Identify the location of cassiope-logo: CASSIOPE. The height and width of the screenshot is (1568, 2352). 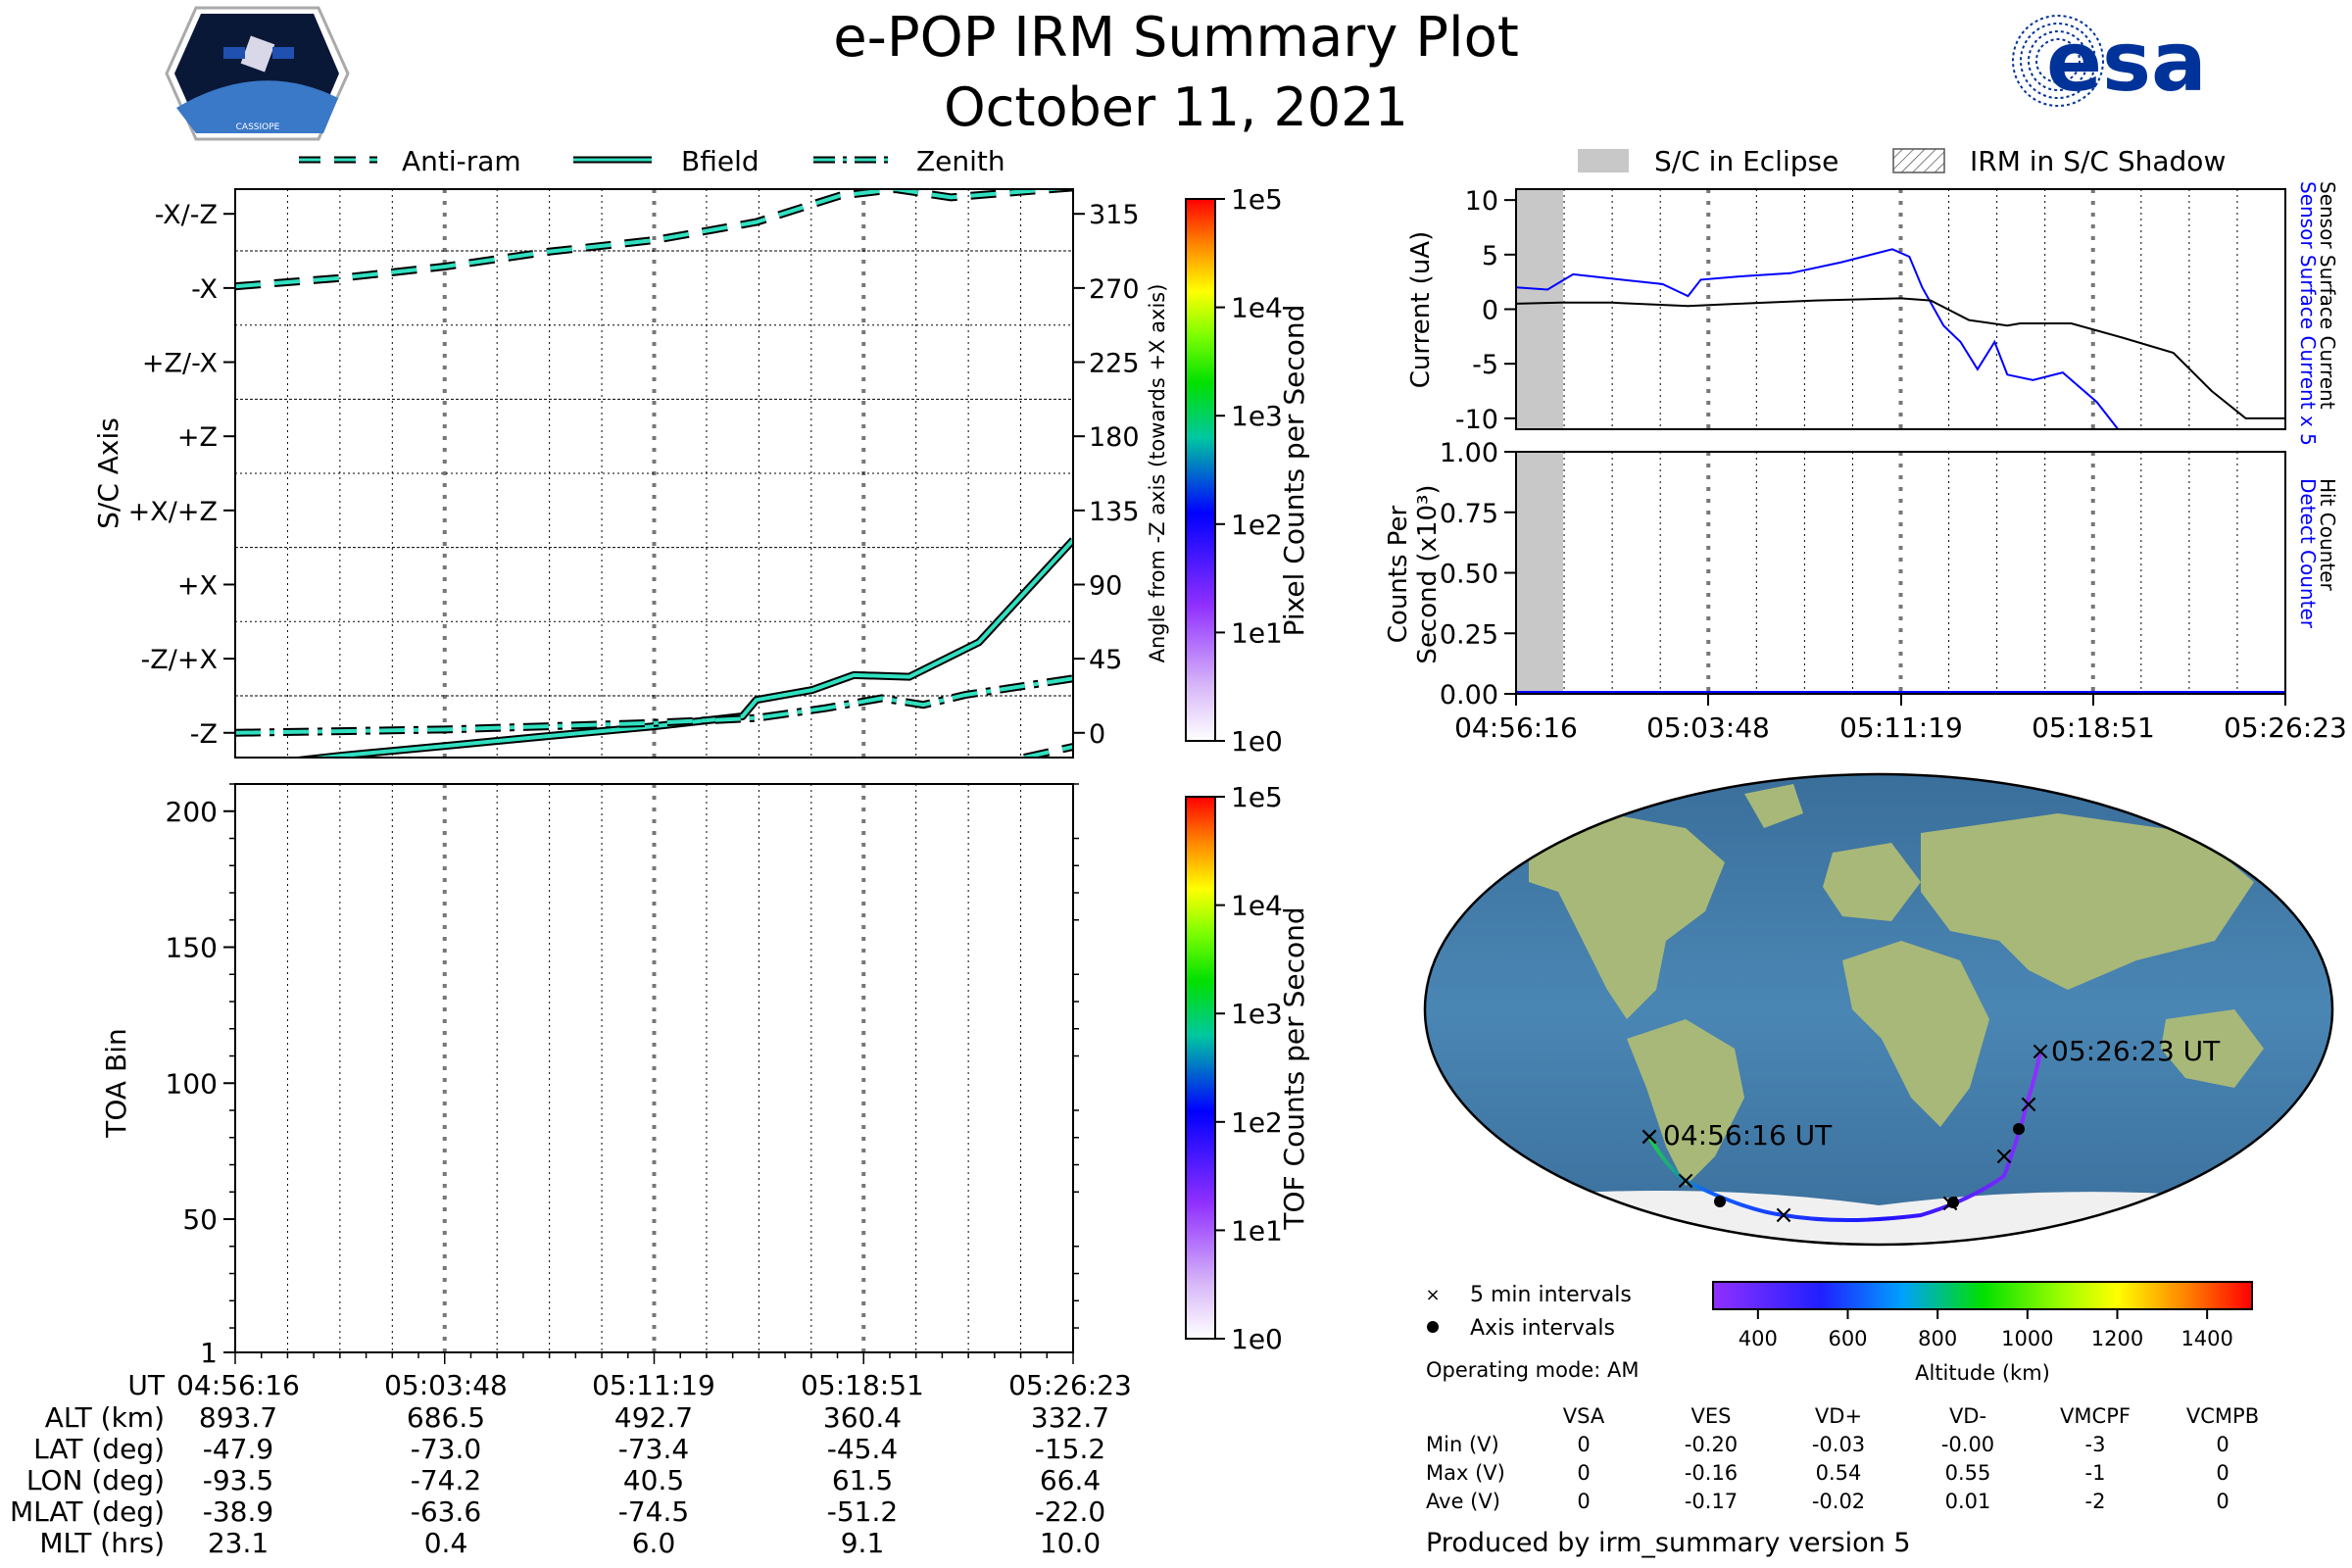
(257, 73).